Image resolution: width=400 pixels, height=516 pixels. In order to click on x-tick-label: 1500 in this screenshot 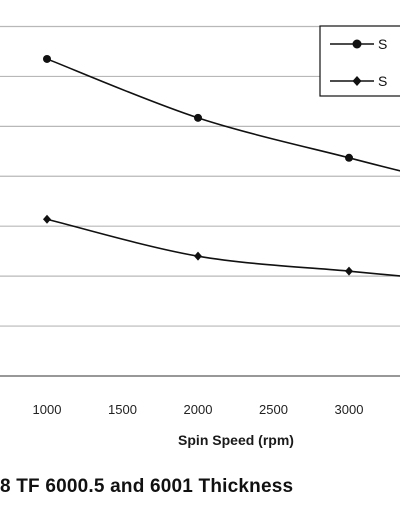, I will do `click(122, 409)`.